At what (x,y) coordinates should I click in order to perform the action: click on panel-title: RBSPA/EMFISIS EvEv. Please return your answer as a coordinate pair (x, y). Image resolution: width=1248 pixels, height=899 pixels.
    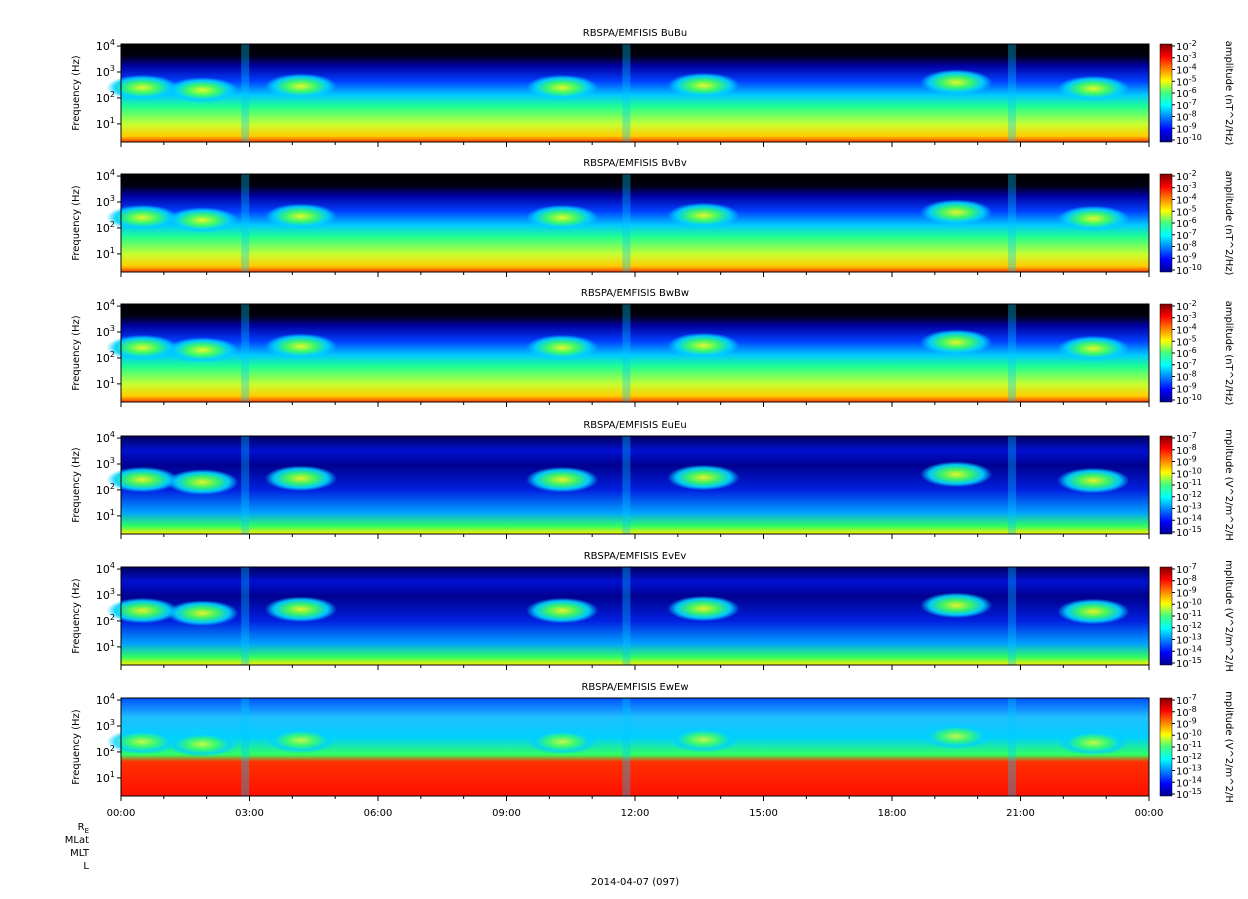
    Looking at the image, I should click on (635, 556).